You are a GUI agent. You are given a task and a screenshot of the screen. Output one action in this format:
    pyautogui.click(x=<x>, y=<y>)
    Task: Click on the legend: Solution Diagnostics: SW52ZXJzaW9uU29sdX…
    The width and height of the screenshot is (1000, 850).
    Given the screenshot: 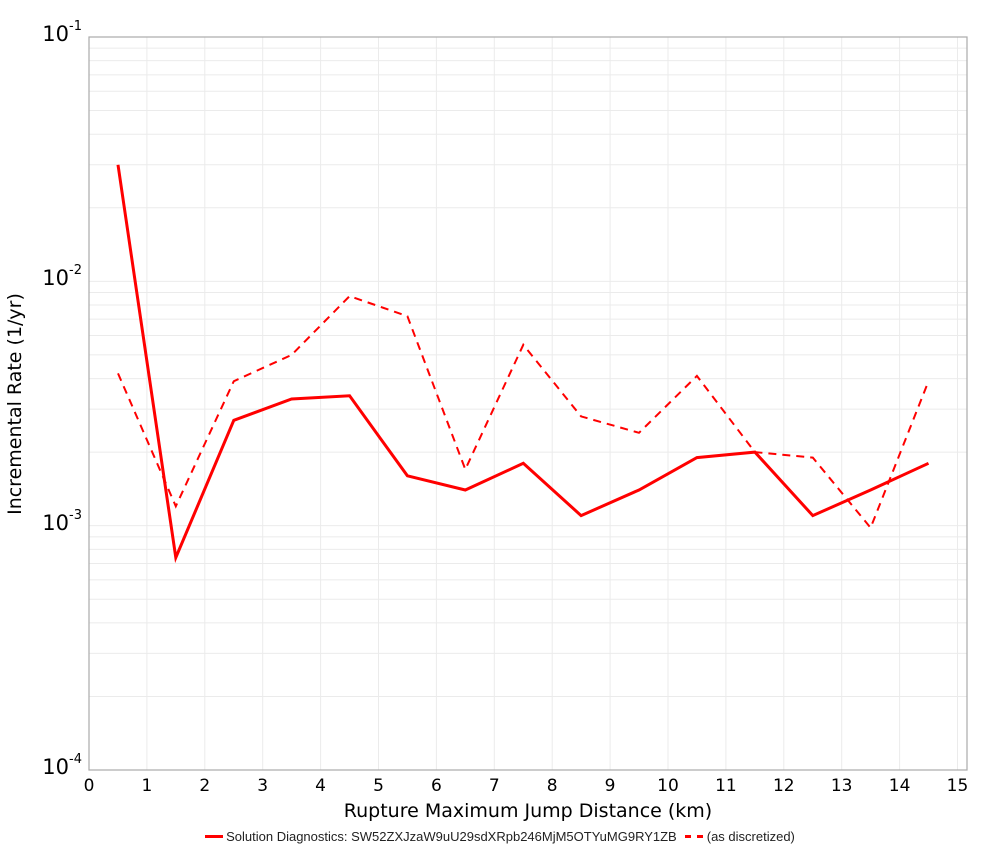 What is the action you would take?
    pyautogui.click(x=500, y=836)
    